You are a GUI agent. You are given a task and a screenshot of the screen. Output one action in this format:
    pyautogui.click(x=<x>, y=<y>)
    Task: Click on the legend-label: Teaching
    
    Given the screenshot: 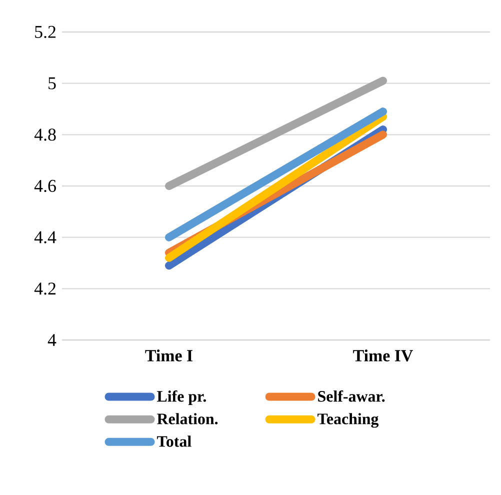 What is the action you would take?
    pyautogui.click(x=348, y=420)
    